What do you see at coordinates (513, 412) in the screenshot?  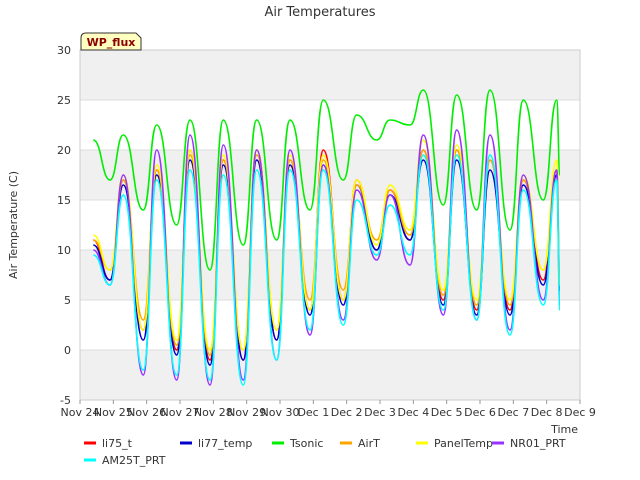 I see `x-tick-label: Dec 7` at bounding box center [513, 412].